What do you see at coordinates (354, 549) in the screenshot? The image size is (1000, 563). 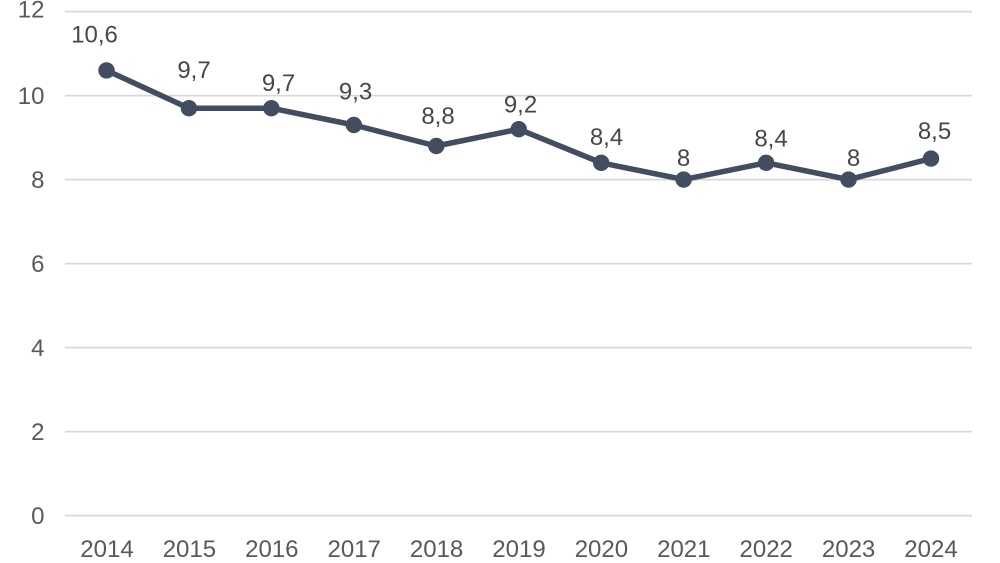 I see `svg-text: 2017` at bounding box center [354, 549].